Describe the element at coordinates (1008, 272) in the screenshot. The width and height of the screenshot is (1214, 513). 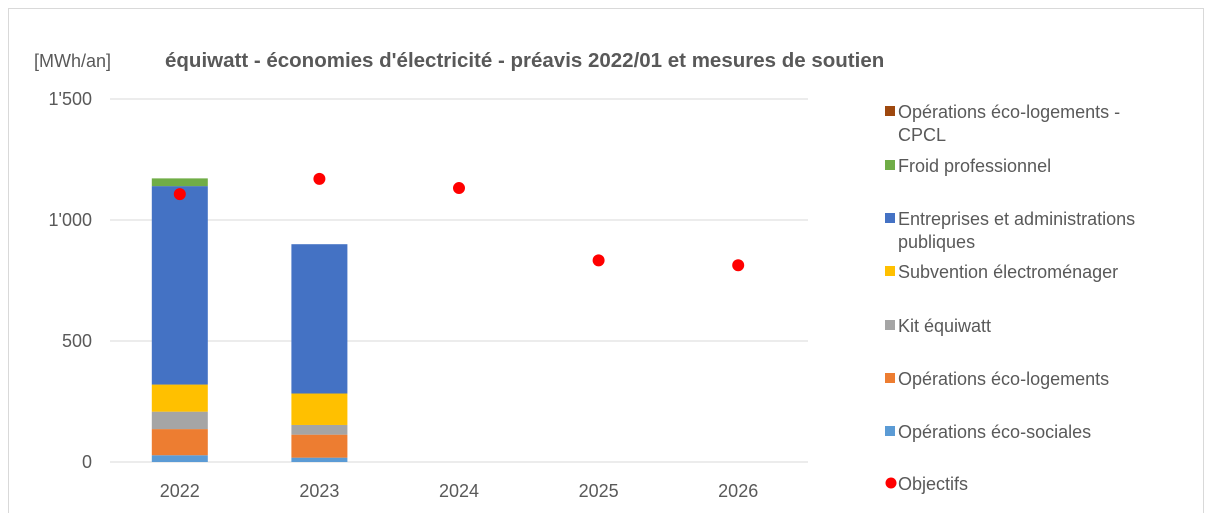
I see `legend-label: Subvention électroménager` at that location.